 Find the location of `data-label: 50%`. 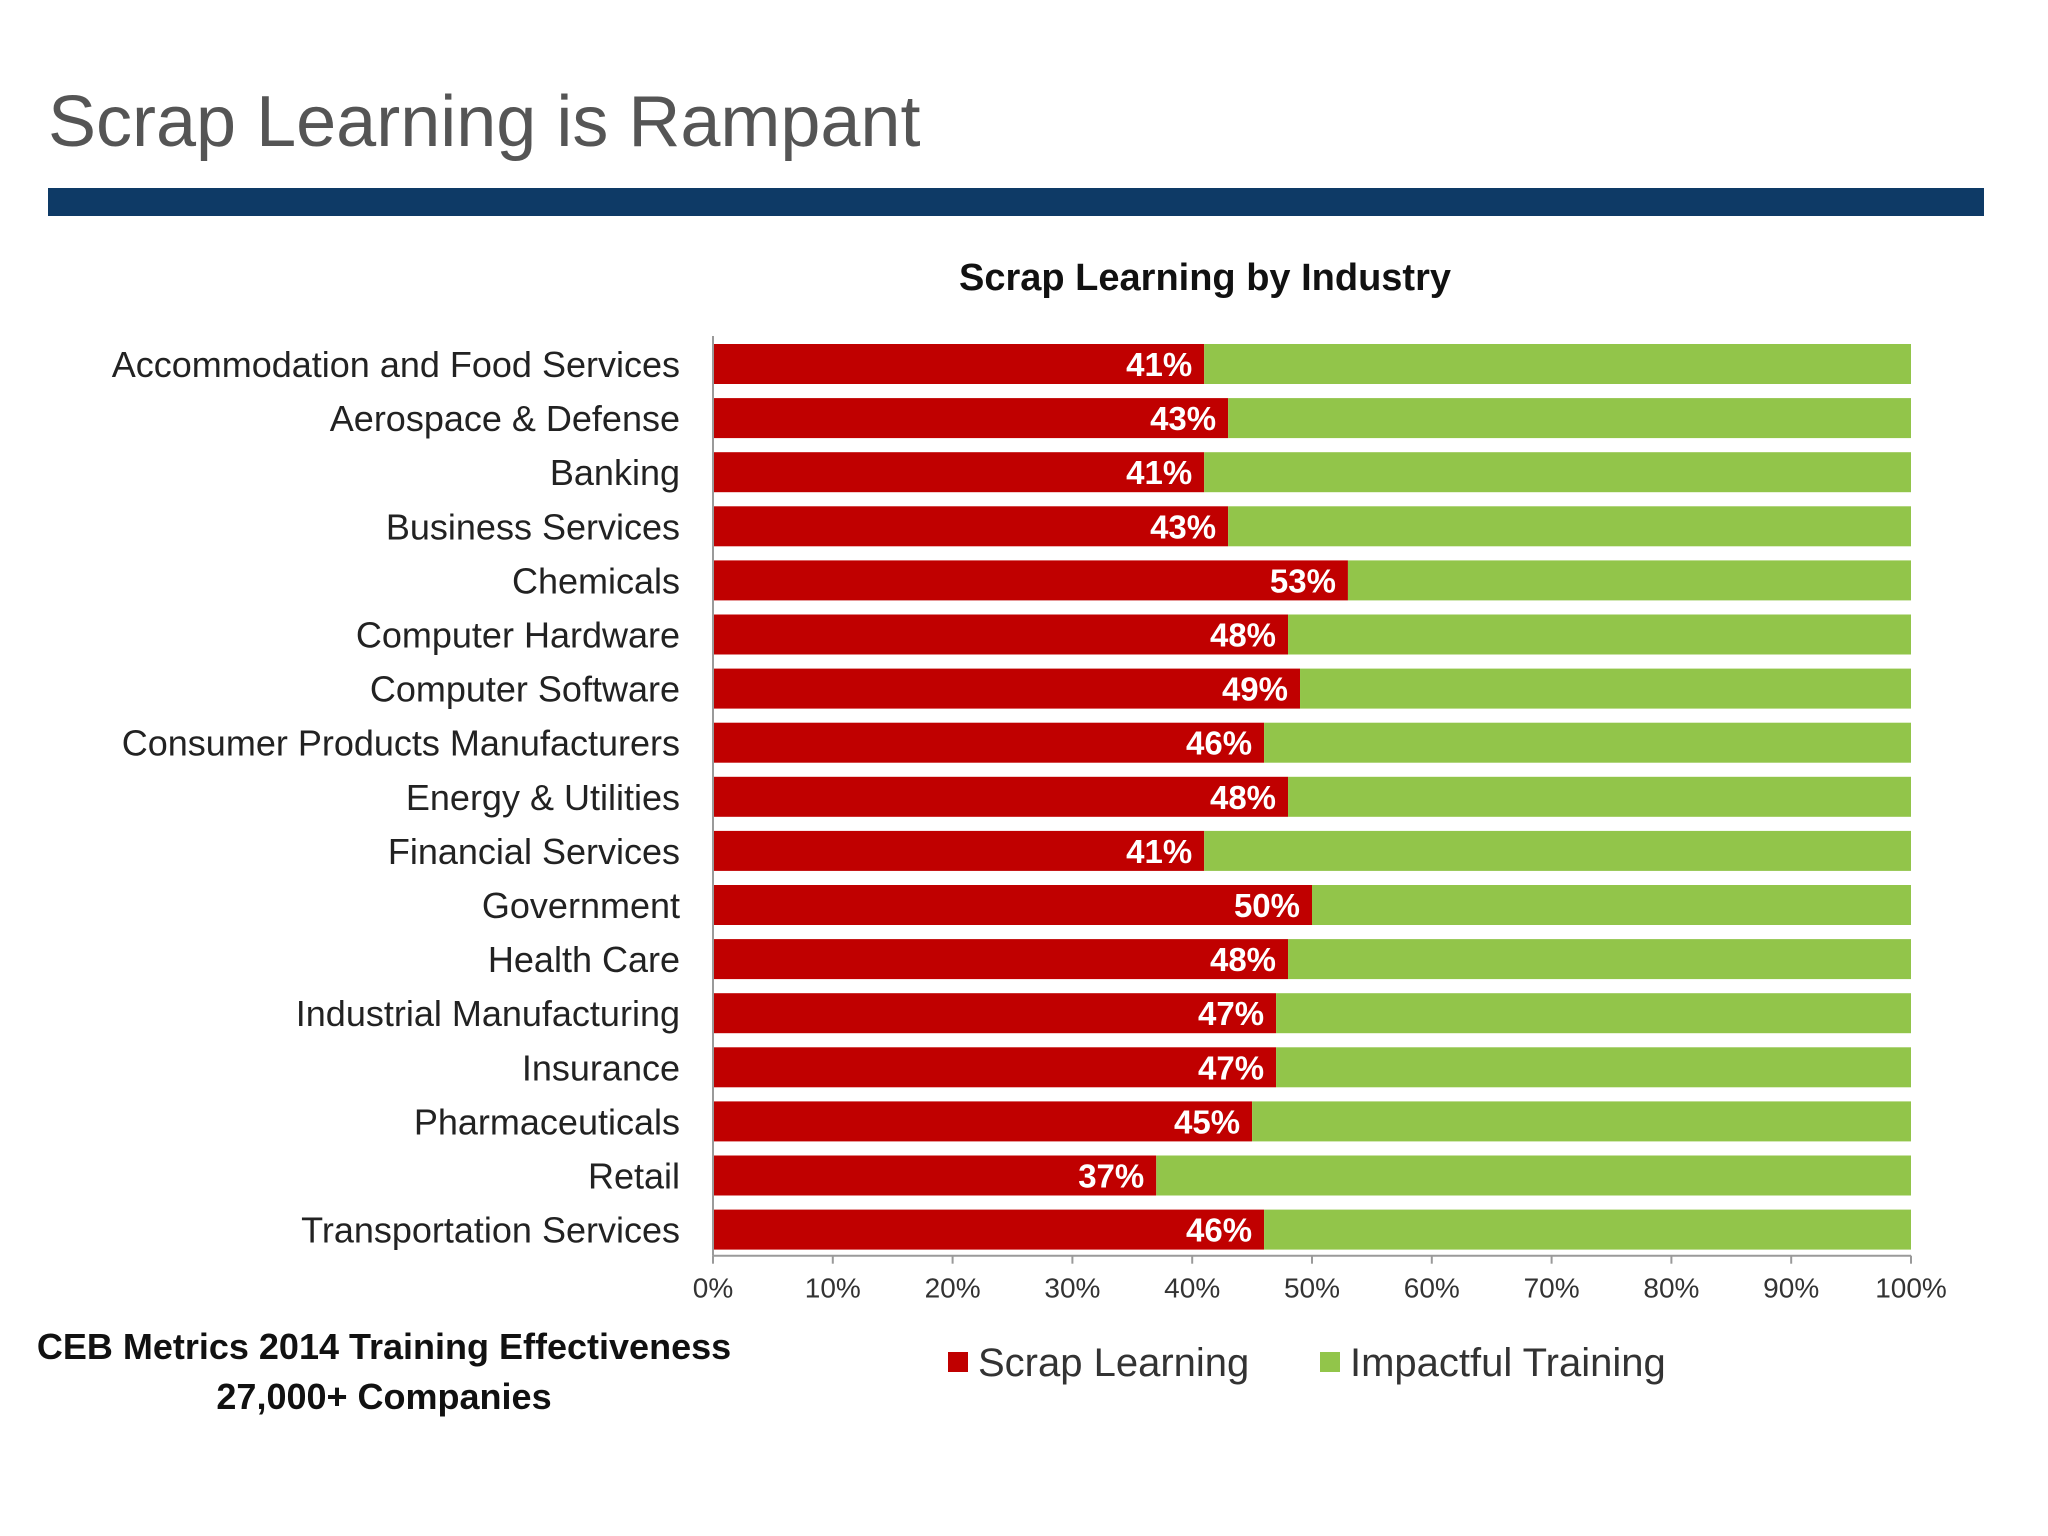

data-label: 50% is located at coordinates (1267, 905).